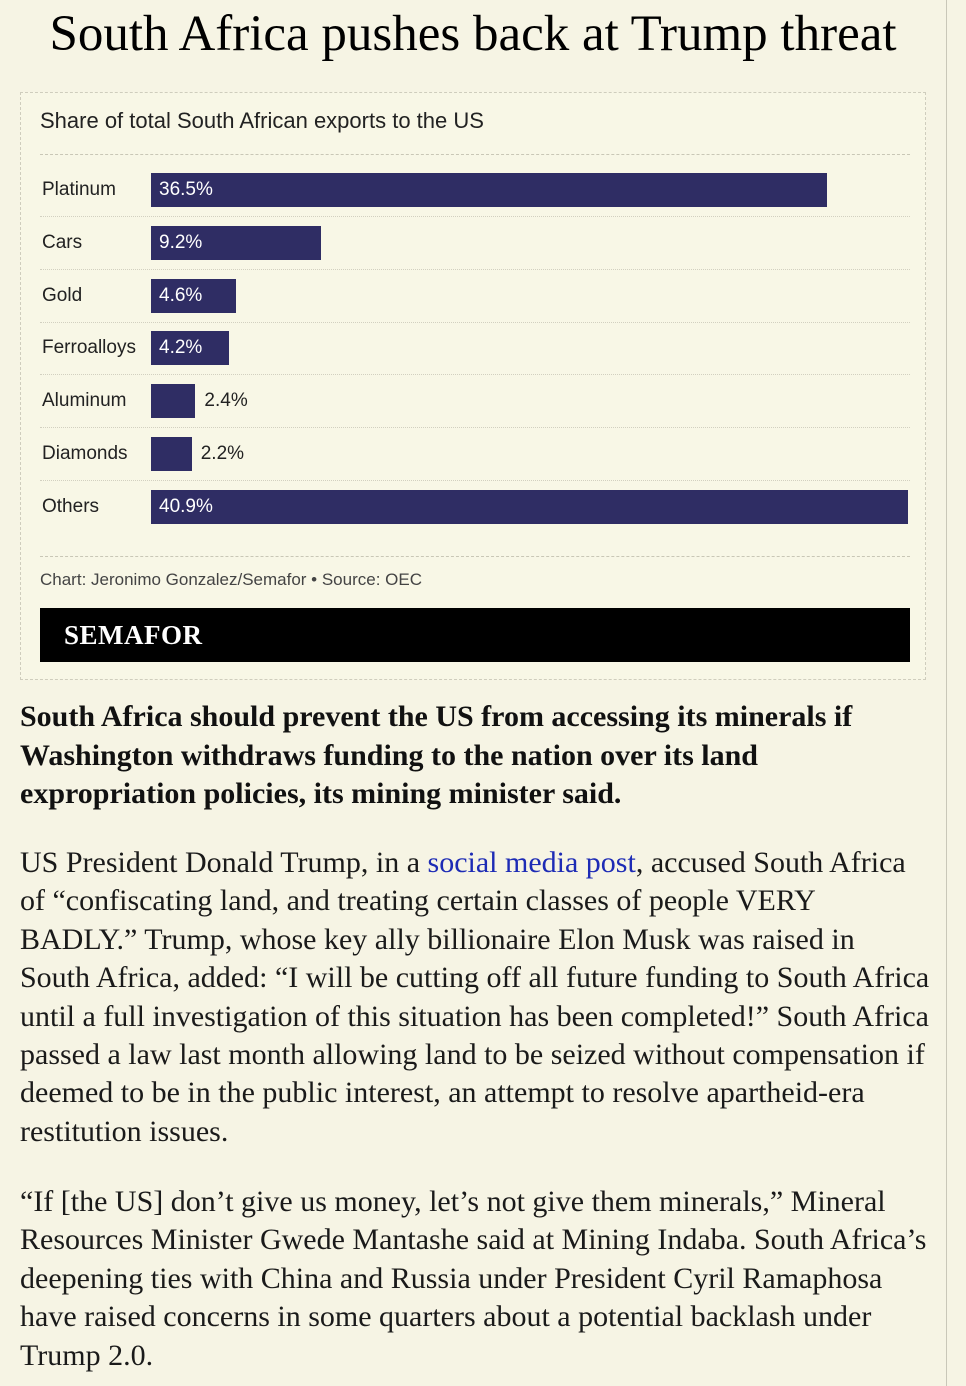  I want to click on bar-ferroalloys, so click(190, 348).